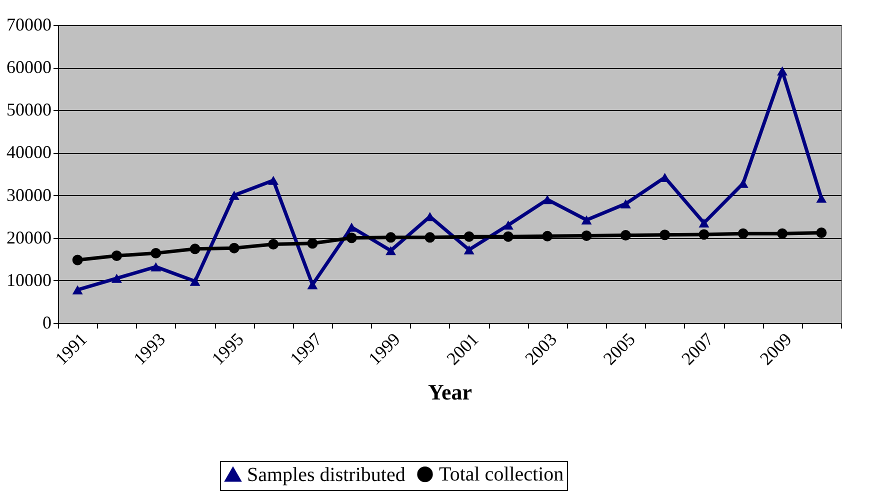 This screenshot has height=504, width=877. I want to click on y-tick-label: 70000, so click(29, 24).